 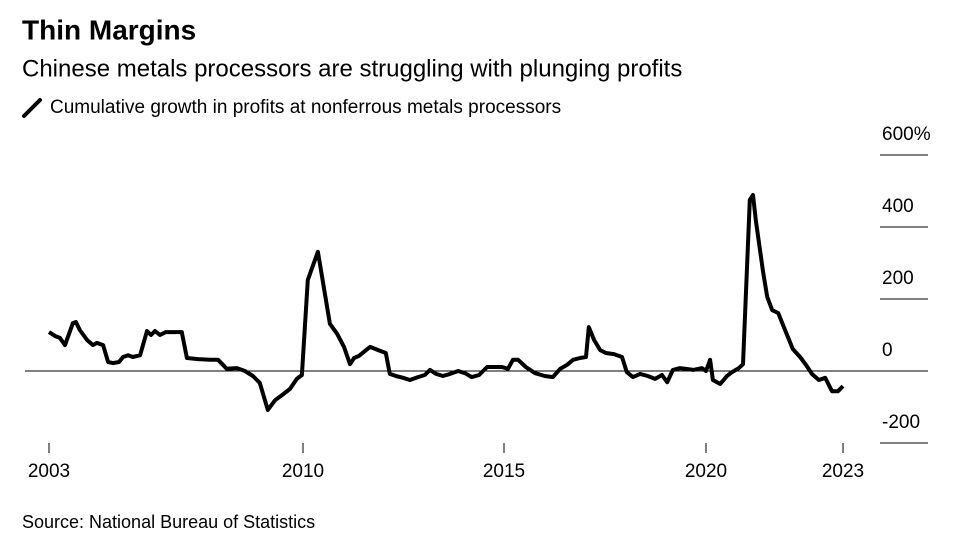 What do you see at coordinates (706, 471) in the screenshot?
I see `x-tick-label: 2020` at bounding box center [706, 471].